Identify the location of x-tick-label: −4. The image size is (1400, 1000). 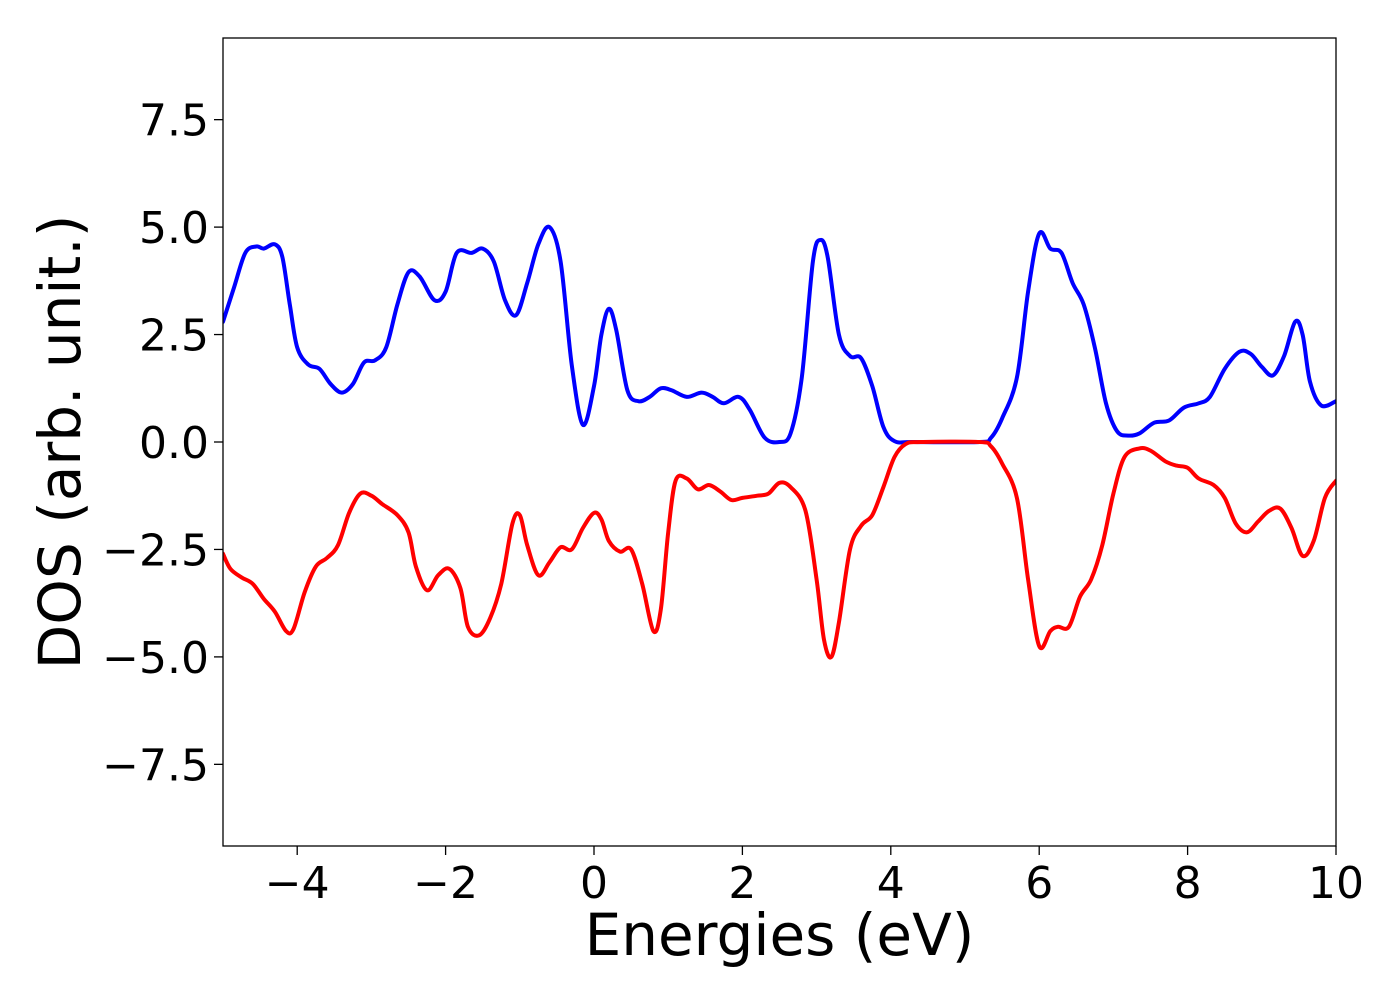
(297, 883).